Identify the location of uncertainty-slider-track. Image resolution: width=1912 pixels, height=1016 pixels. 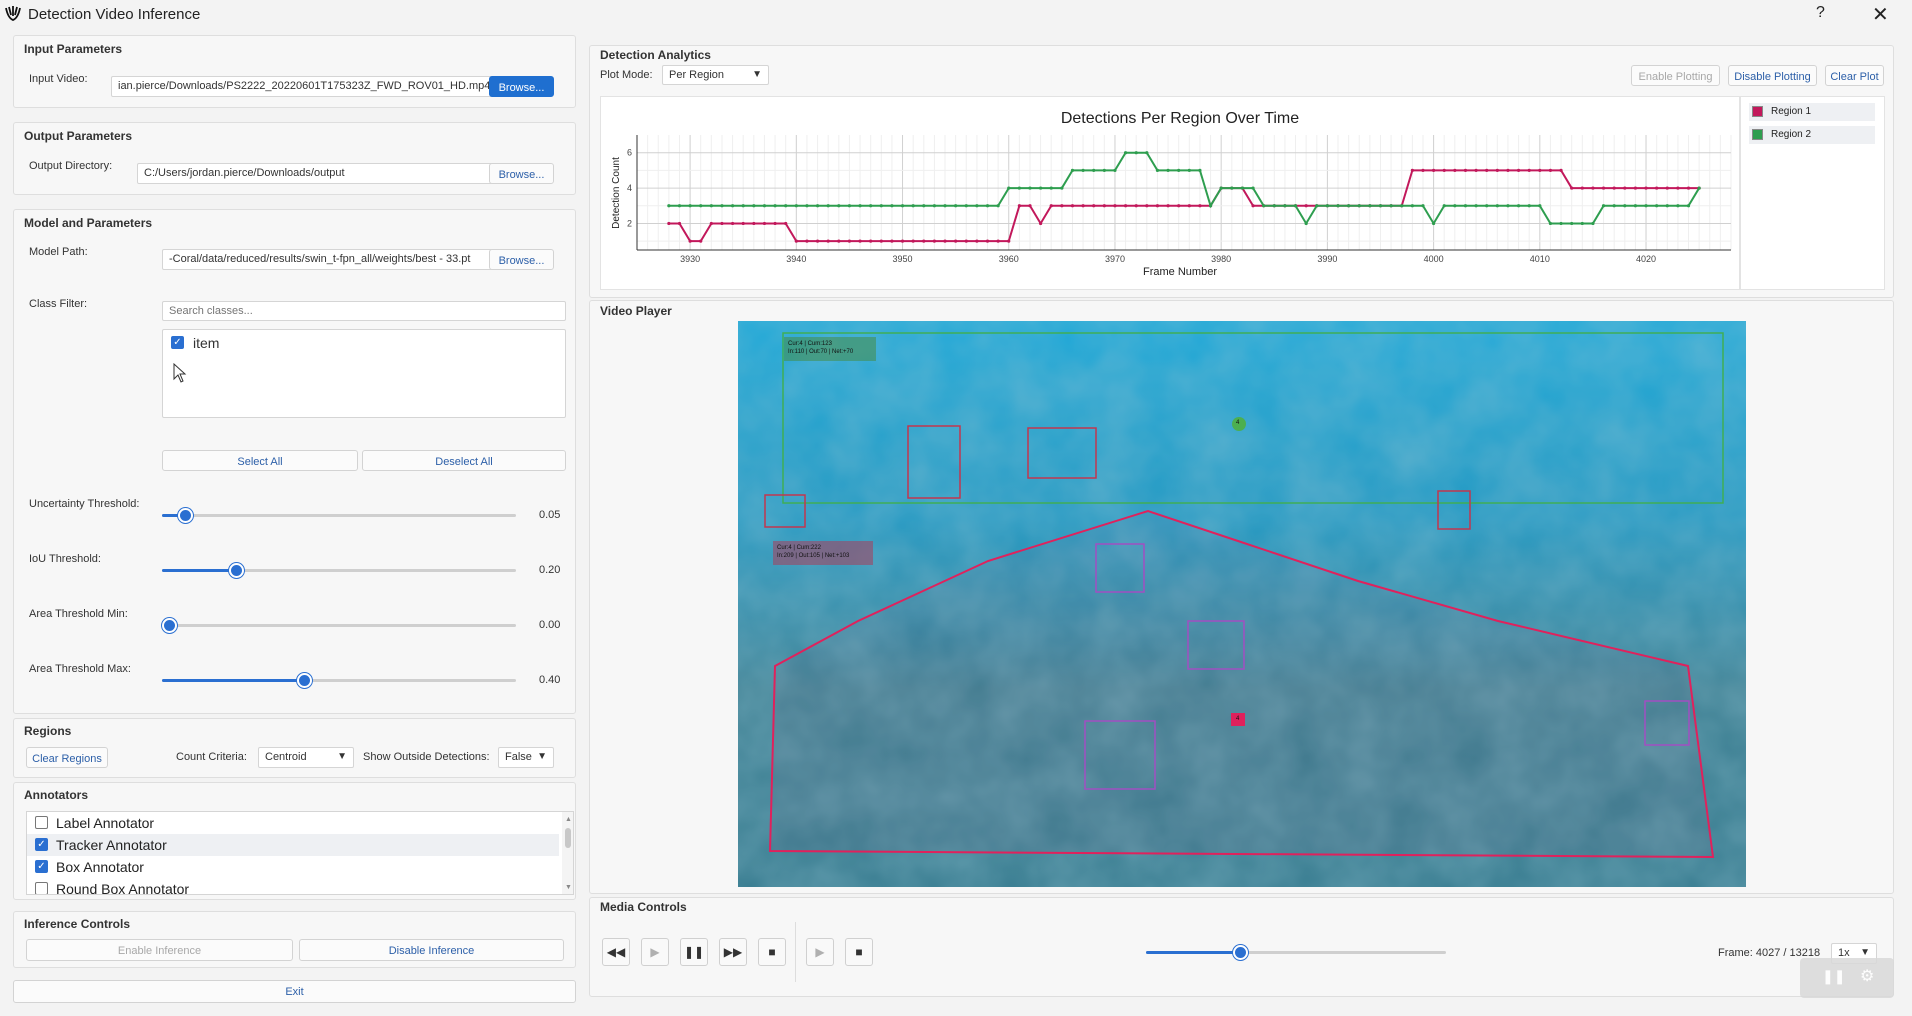
(339, 515).